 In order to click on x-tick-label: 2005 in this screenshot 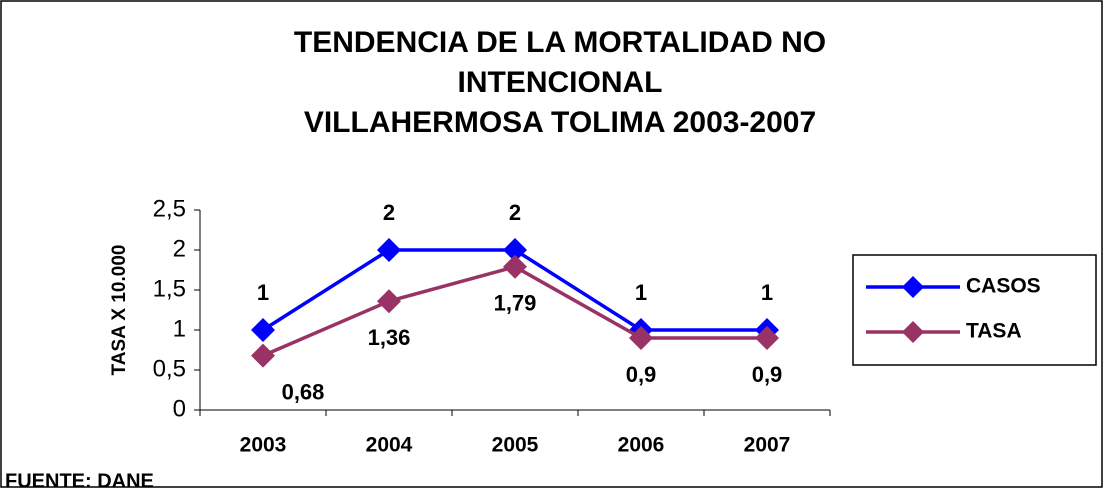, I will do `click(515, 445)`.